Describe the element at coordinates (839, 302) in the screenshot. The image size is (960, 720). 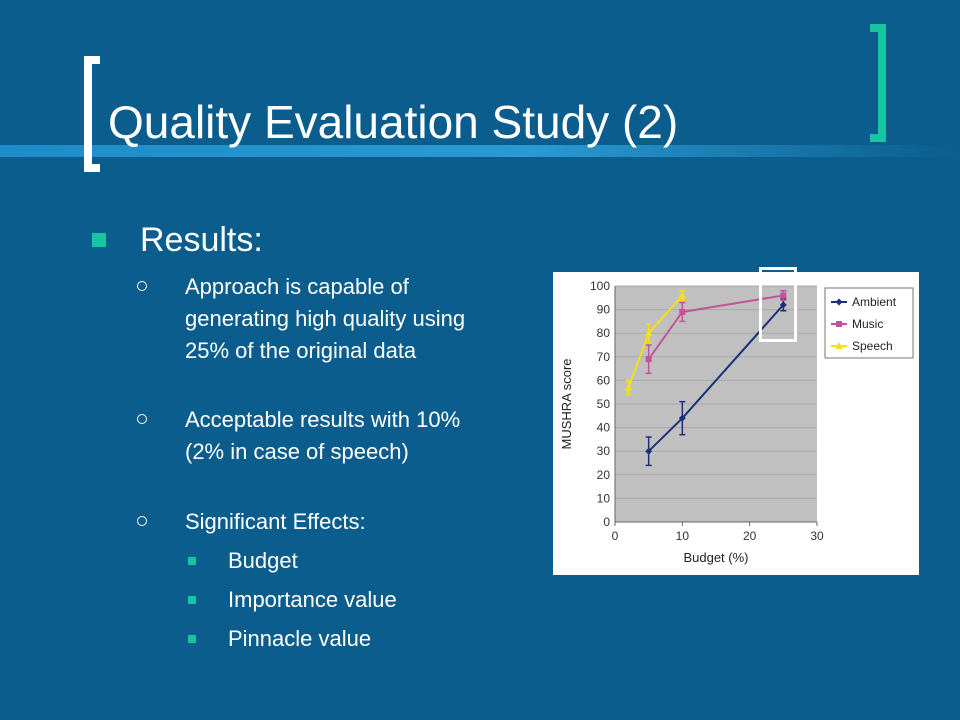
I see `ambient-legend-marker` at that location.